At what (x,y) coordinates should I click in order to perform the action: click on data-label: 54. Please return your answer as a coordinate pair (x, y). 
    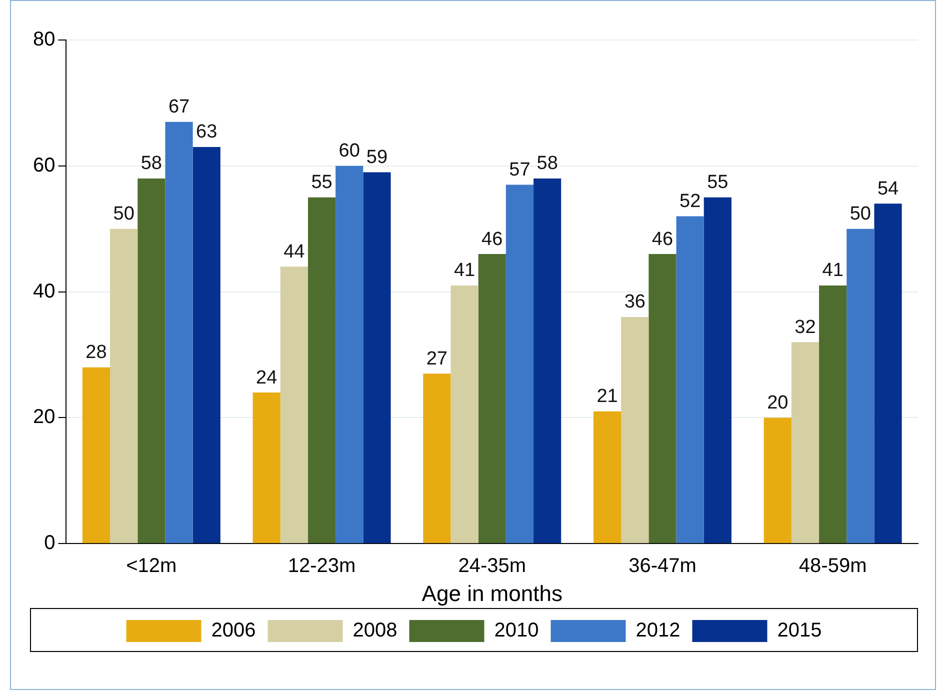
    Looking at the image, I should click on (888, 189).